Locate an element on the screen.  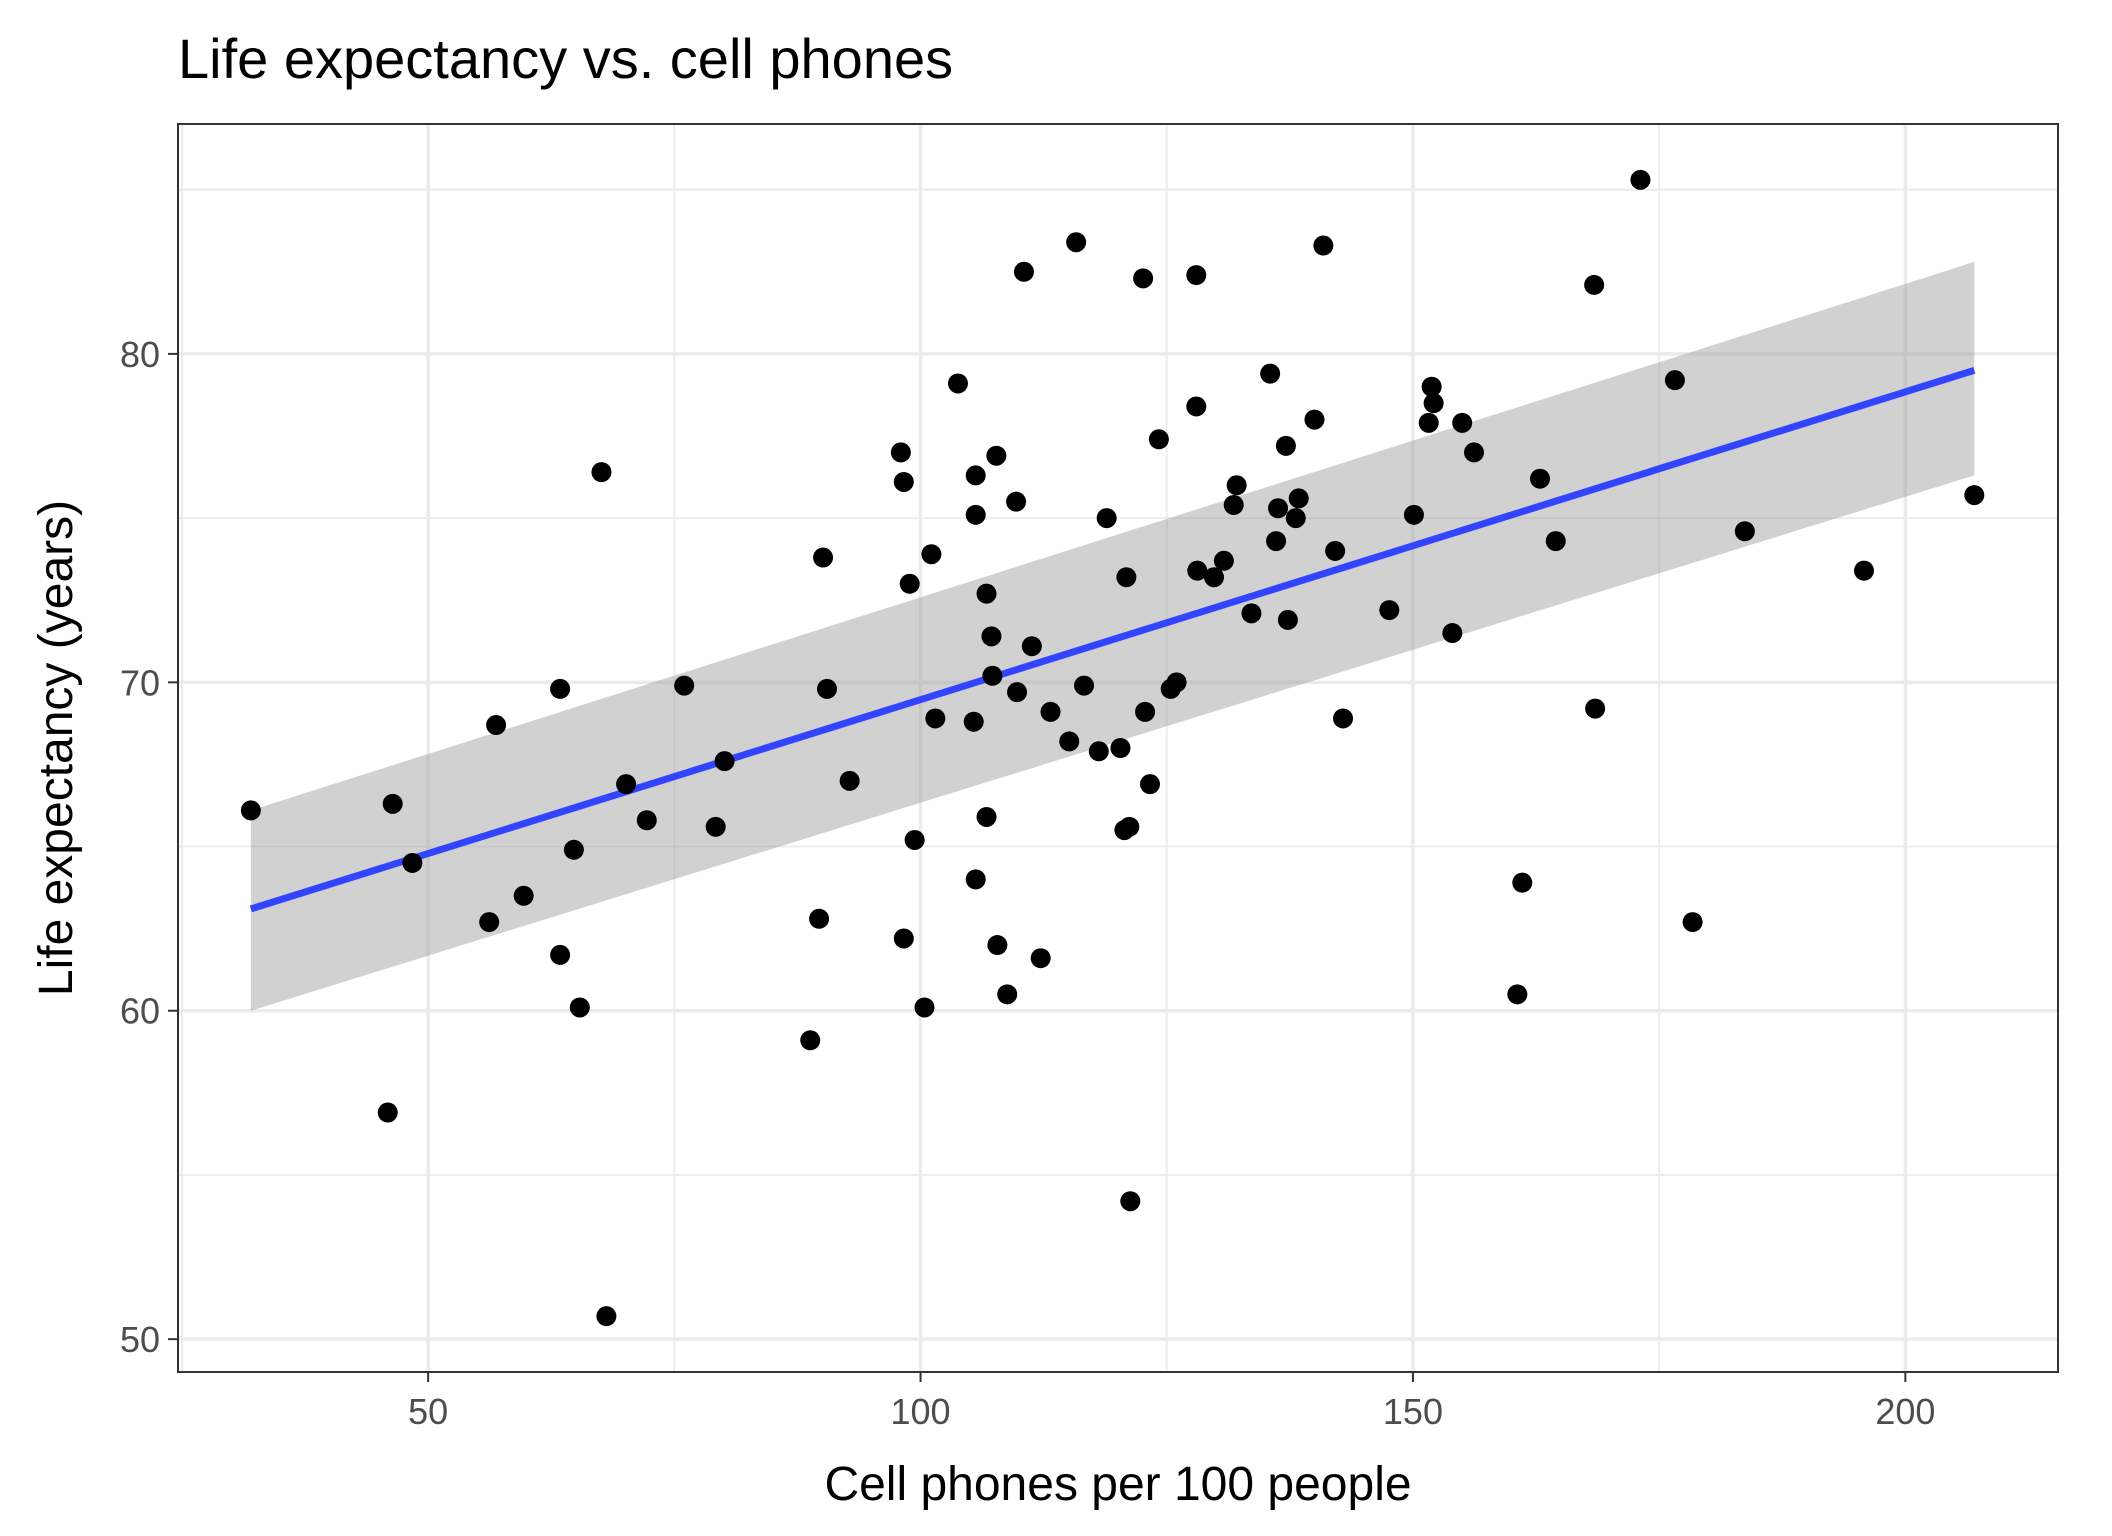
chart-title: Life expectancy vs. cell phones is located at coordinates (565, 58).